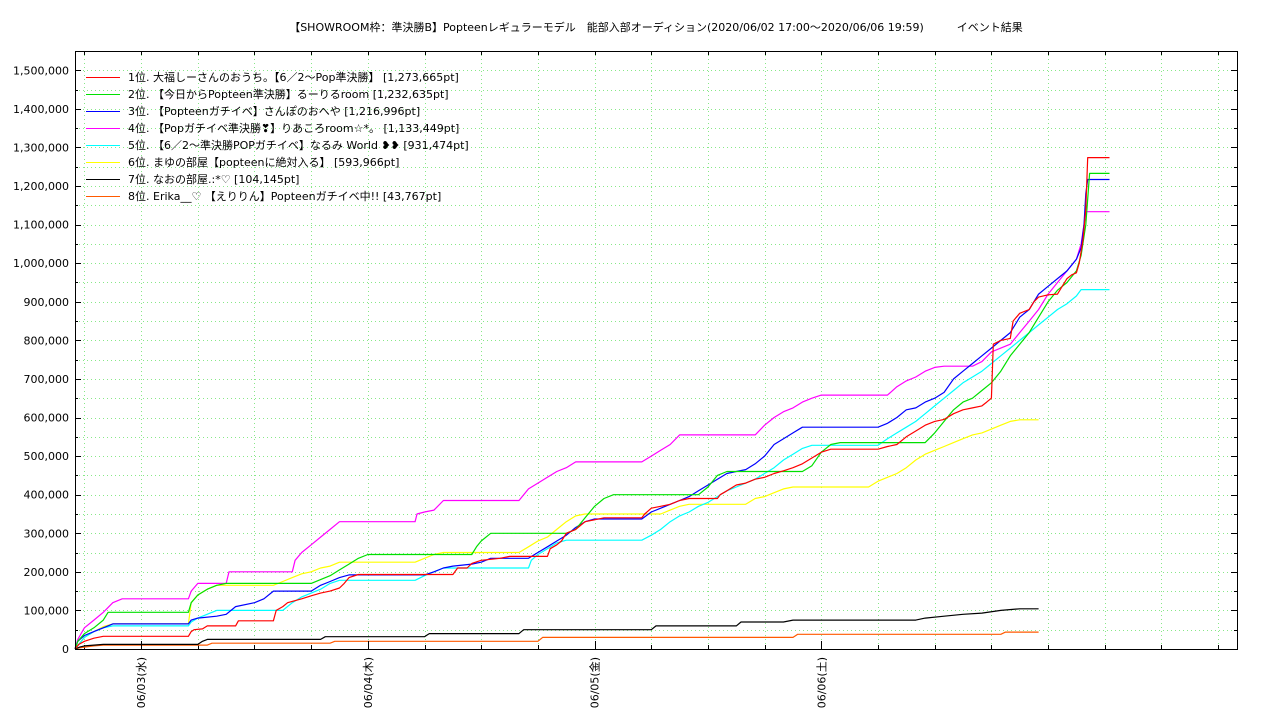 The height and width of the screenshot is (720, 1280). Describe the element at coordinates (41, 225) in the screenshot. I see `y-tick-label: 1,100,000` at that location.